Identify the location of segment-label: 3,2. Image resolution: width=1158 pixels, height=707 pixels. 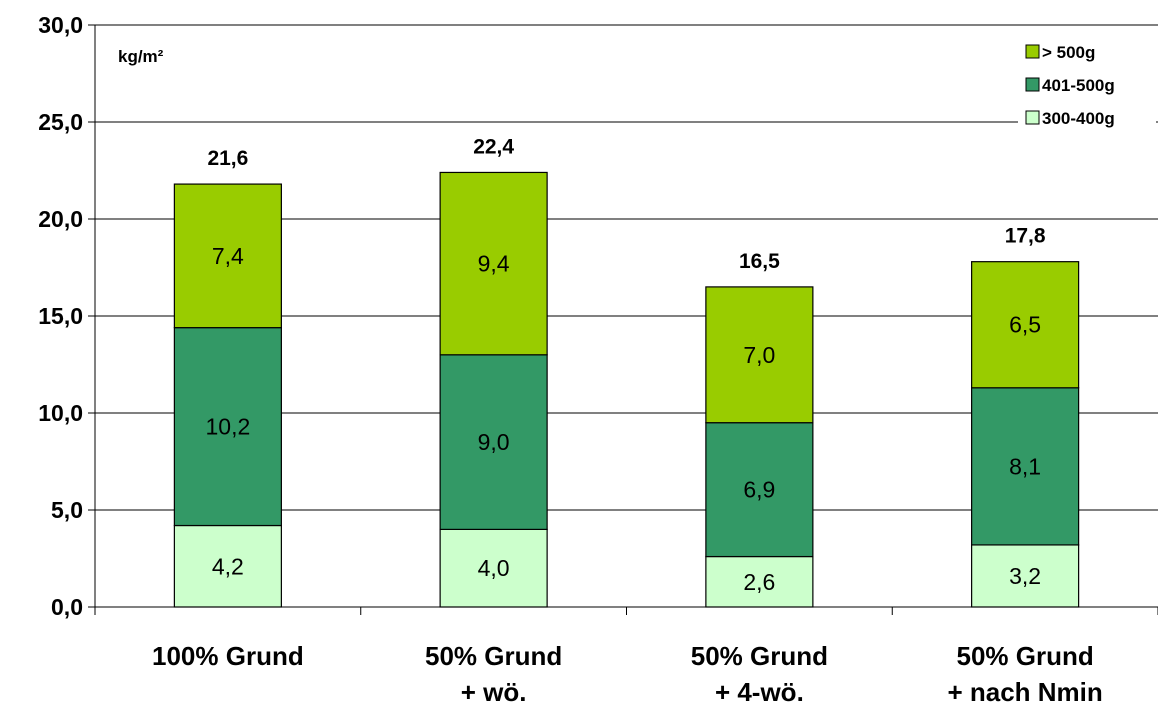
(1025, 576).